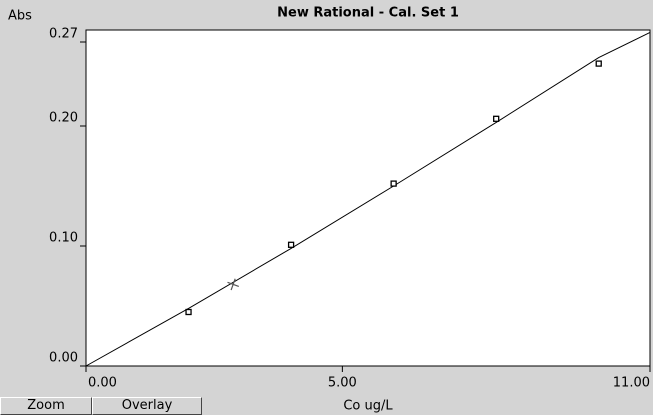 This screenshot has height=415, width=653. Describe the element at coordinates (63, 238) in the screenshot. I see `y-tick-label: 0.10` at that location.